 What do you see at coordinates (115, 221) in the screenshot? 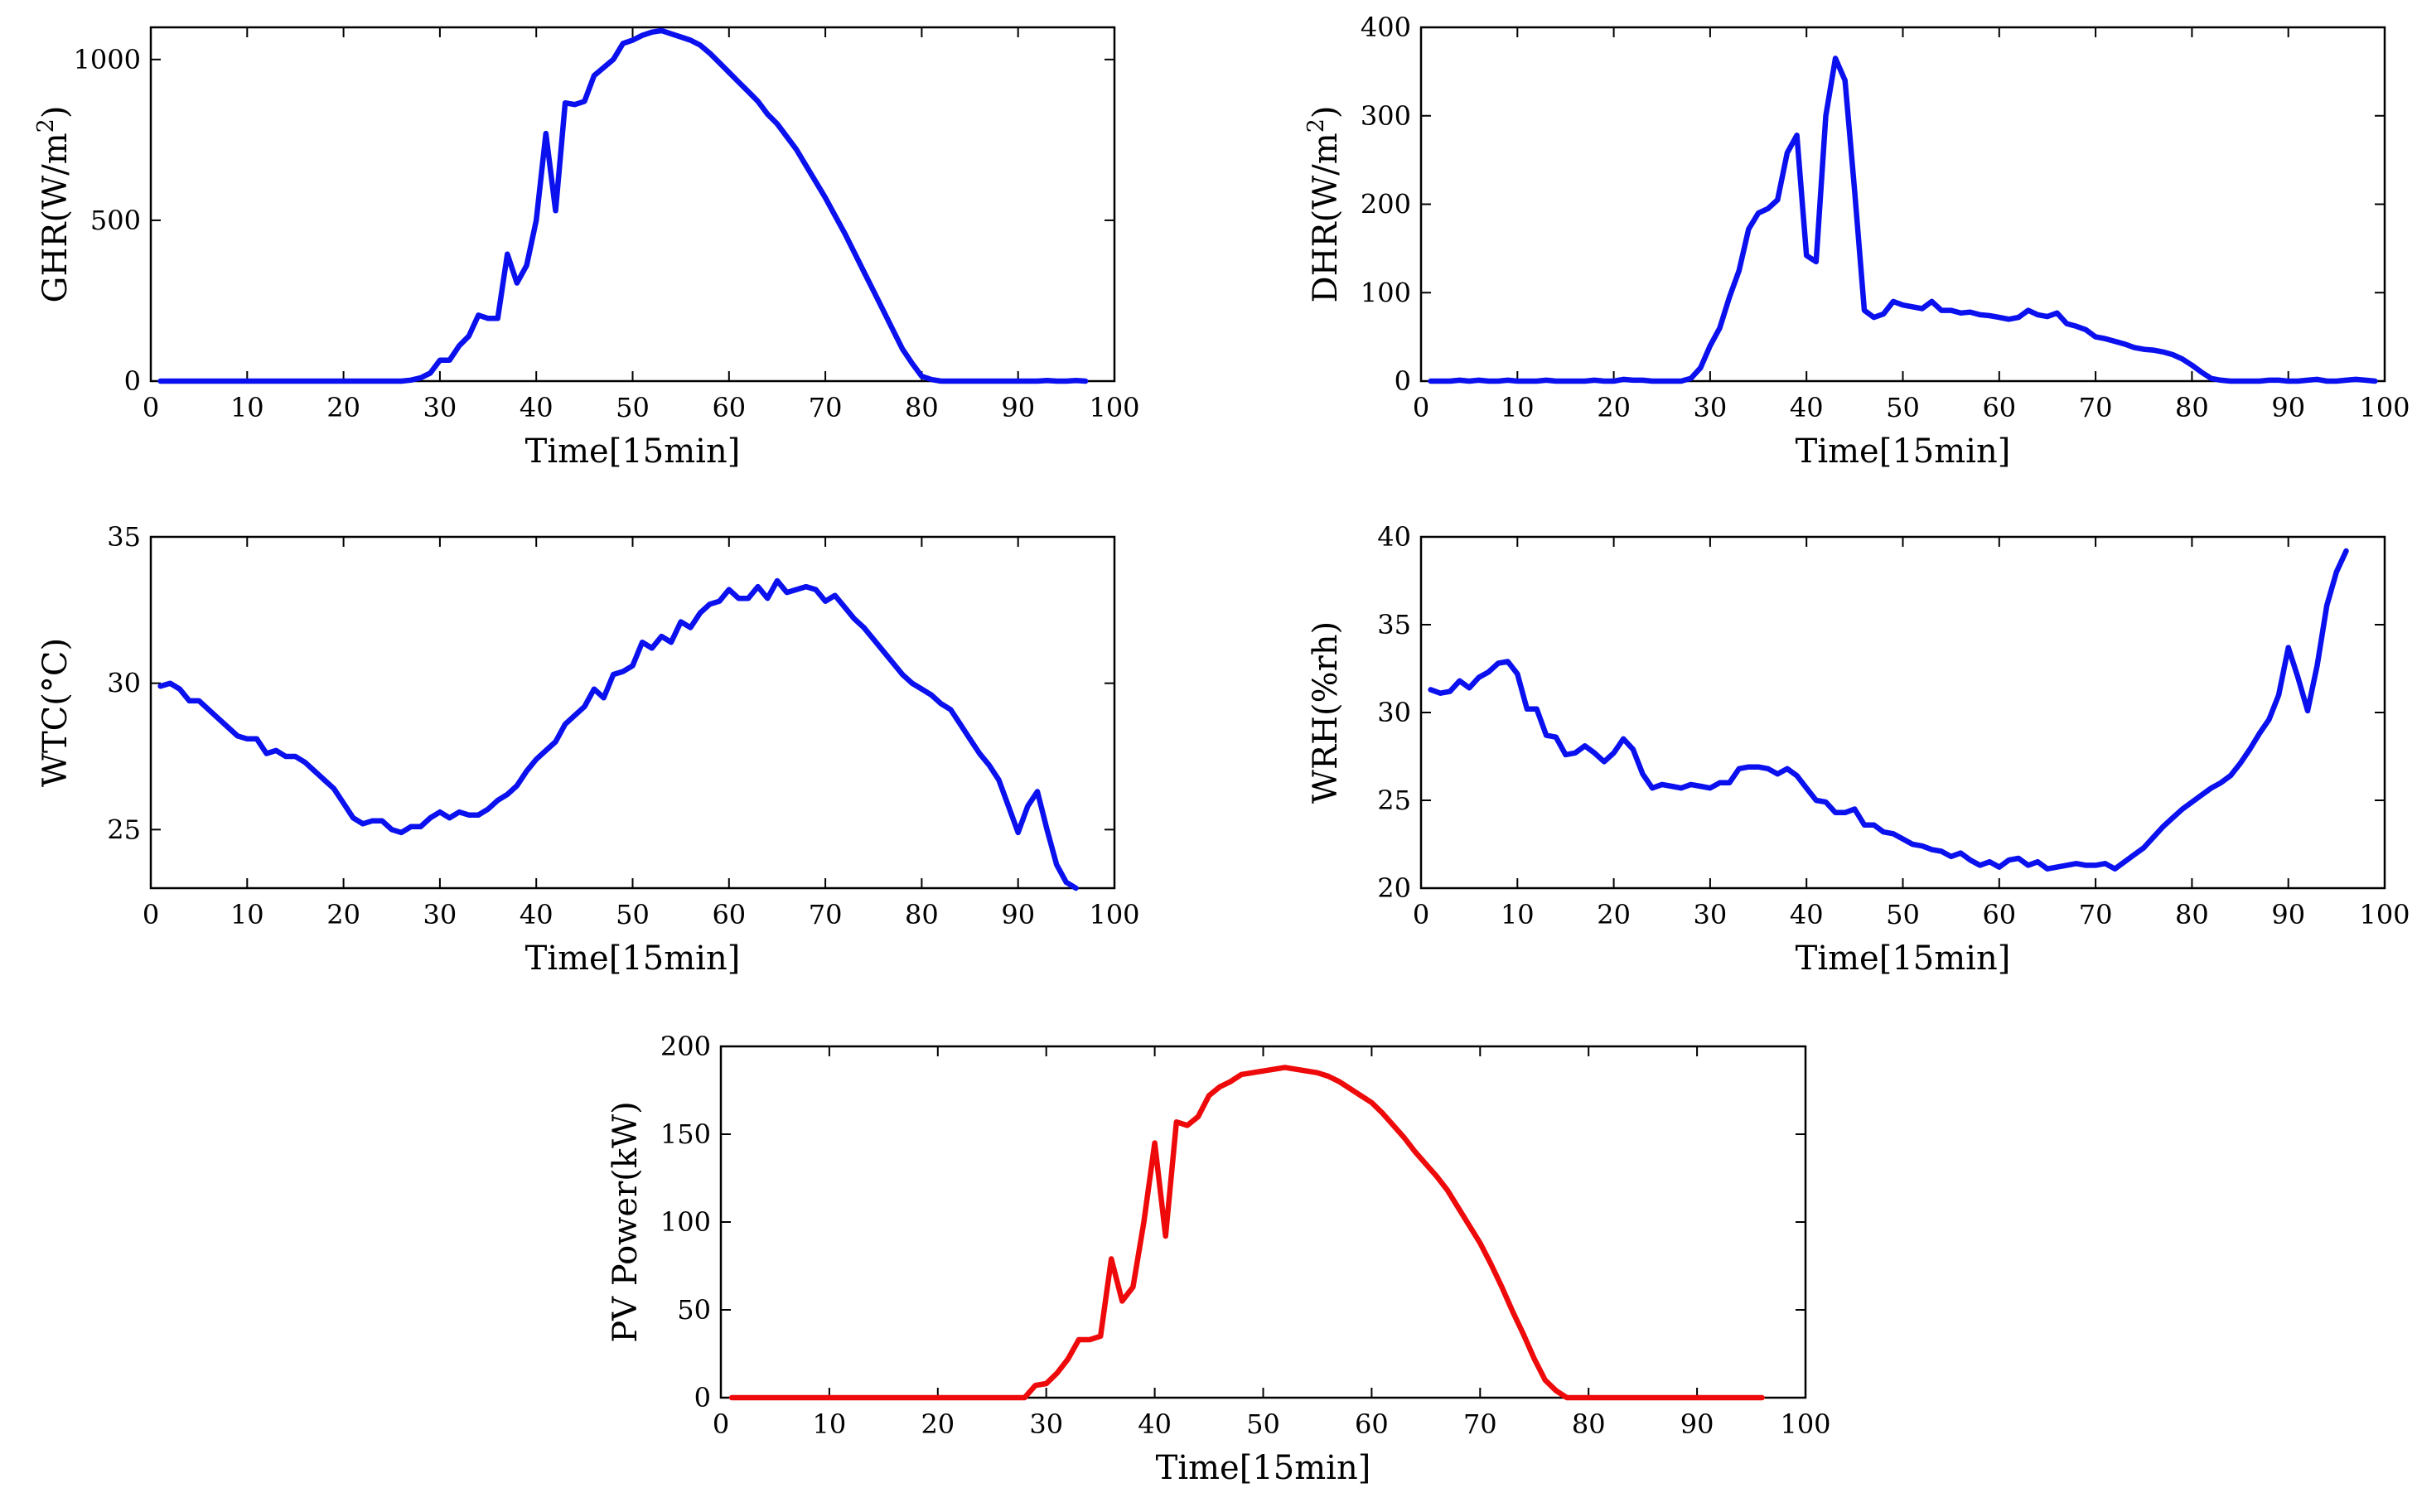
I see `y-tick-label: 500` at bounding box center [115, 221].